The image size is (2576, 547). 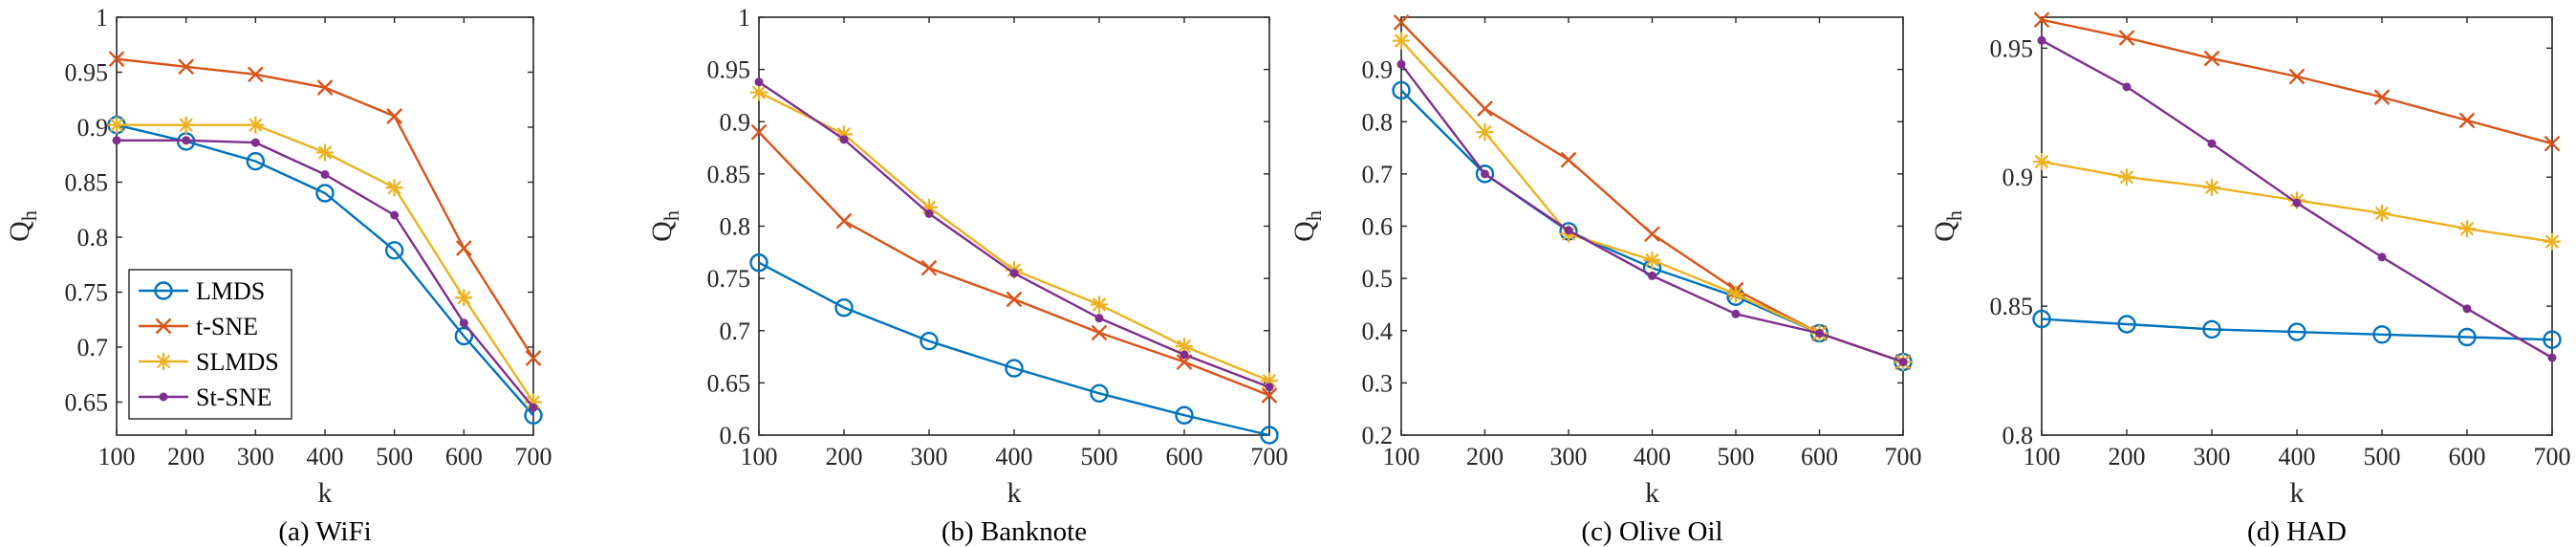 I want to click on y-tick-label: 0.65, so click(x=87, y=403).